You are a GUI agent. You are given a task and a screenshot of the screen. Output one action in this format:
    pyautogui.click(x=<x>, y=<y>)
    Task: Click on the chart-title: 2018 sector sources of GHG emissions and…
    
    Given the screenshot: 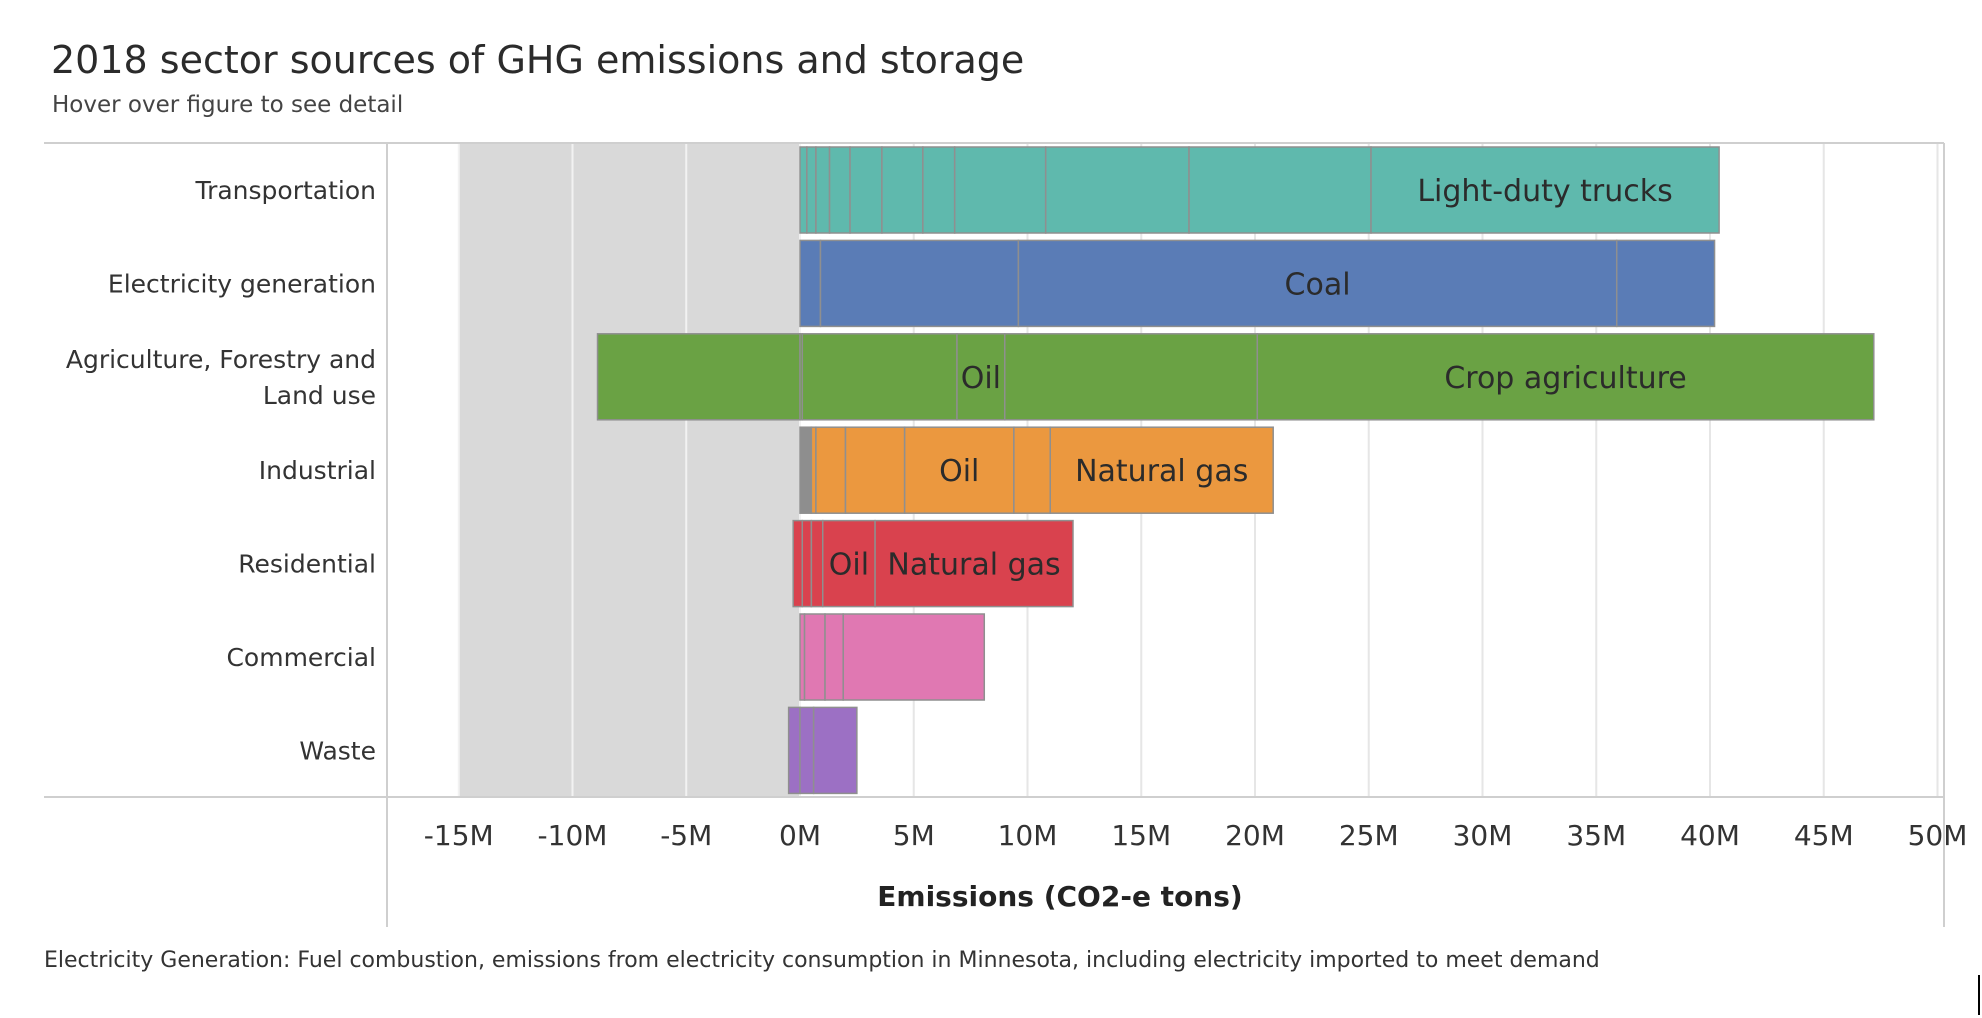 What is the action you would take?
    pyautogui.click(x=538, y=60)
    